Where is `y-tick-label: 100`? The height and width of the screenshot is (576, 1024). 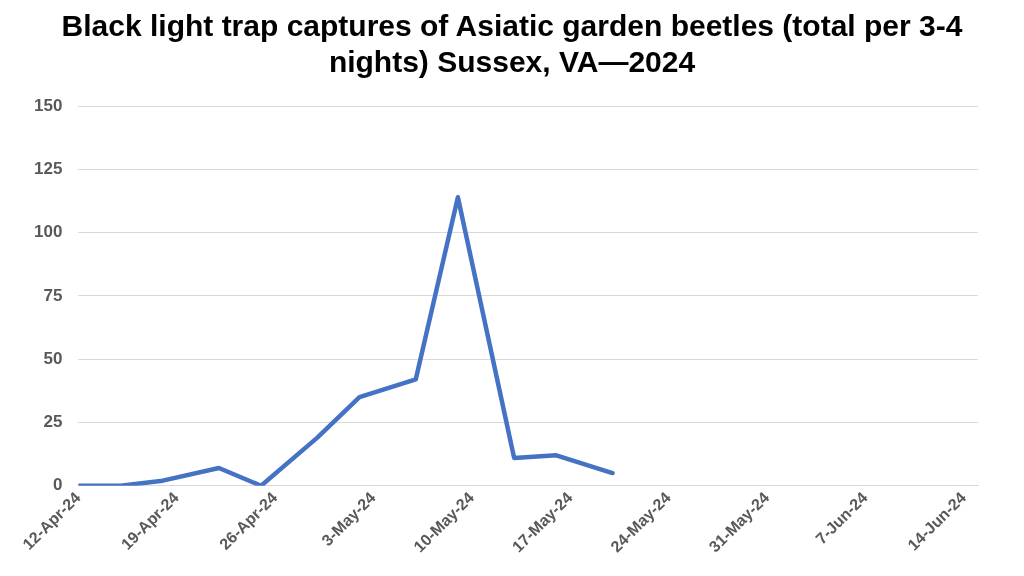
y-tick-label: 100 is located at coordinates (48, 232).